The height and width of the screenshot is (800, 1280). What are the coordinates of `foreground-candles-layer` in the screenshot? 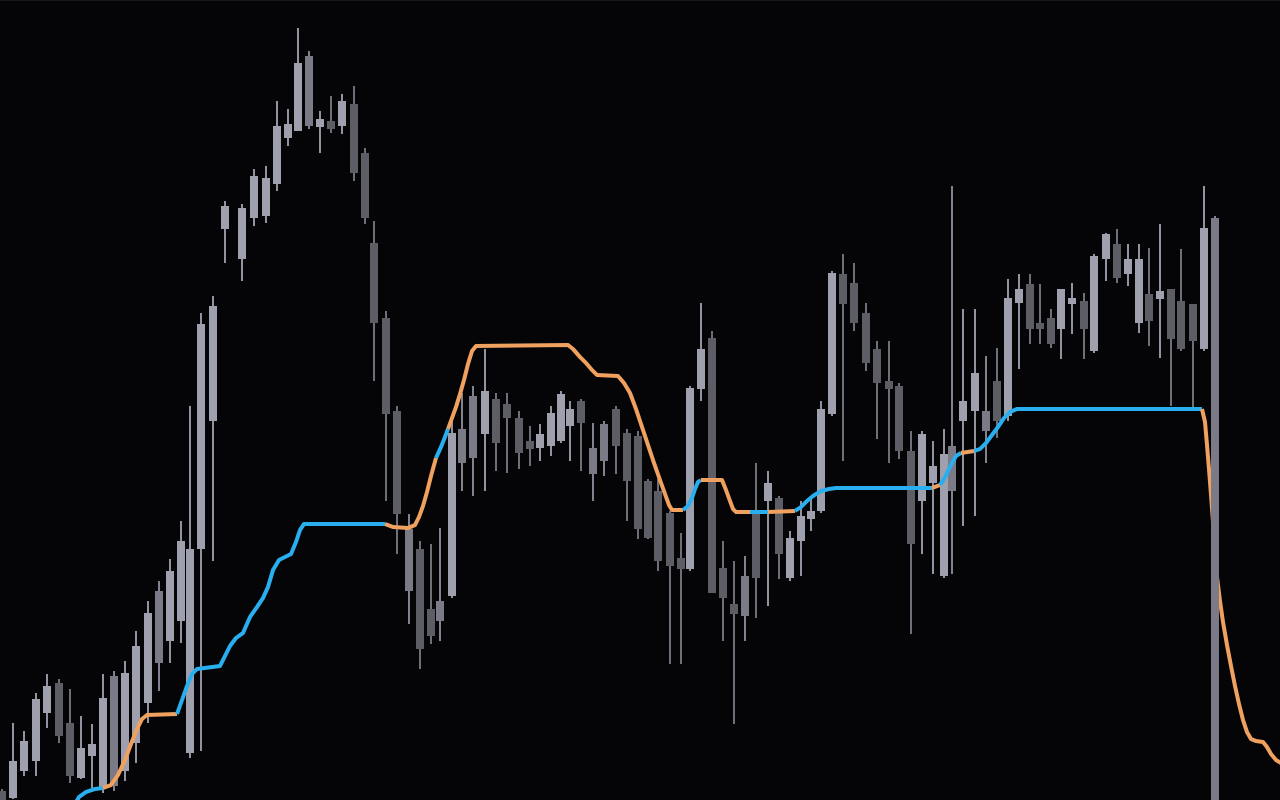 It's located at (1215, 508).